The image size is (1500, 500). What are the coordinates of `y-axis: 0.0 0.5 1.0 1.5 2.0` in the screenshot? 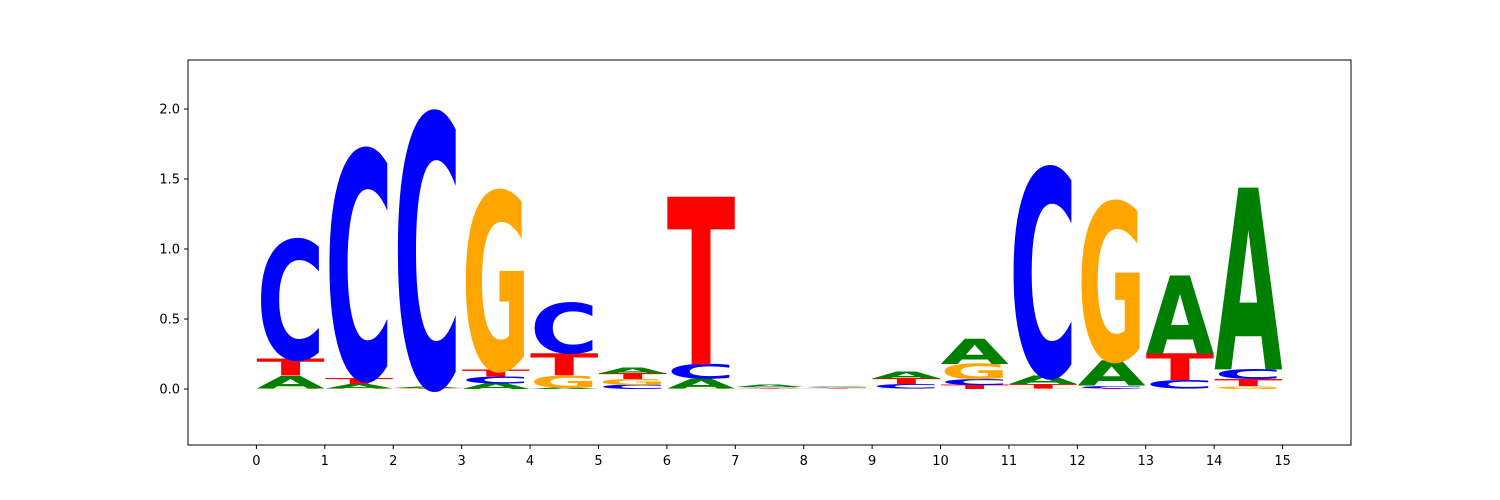 It's located at (173, 250).